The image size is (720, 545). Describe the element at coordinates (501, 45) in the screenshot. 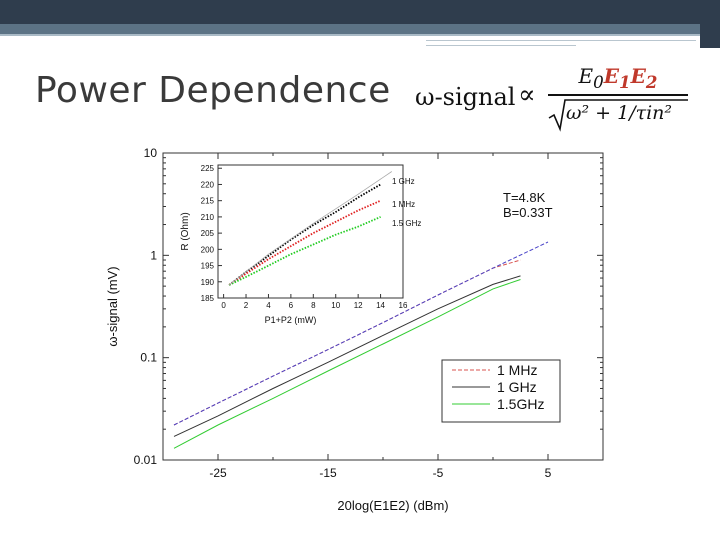

I see `accent-line-short` at that location.